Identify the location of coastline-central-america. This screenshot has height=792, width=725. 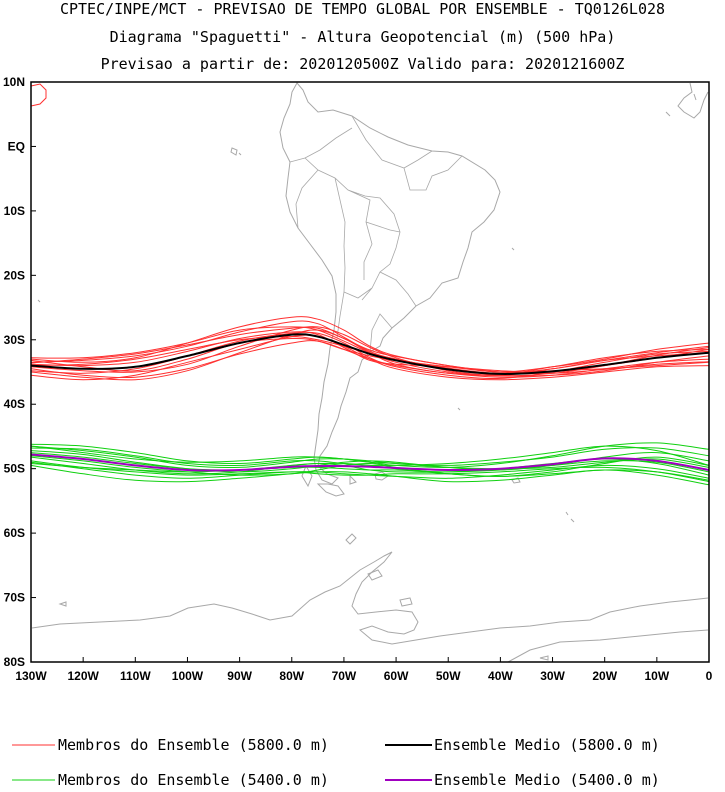
(38, 95).